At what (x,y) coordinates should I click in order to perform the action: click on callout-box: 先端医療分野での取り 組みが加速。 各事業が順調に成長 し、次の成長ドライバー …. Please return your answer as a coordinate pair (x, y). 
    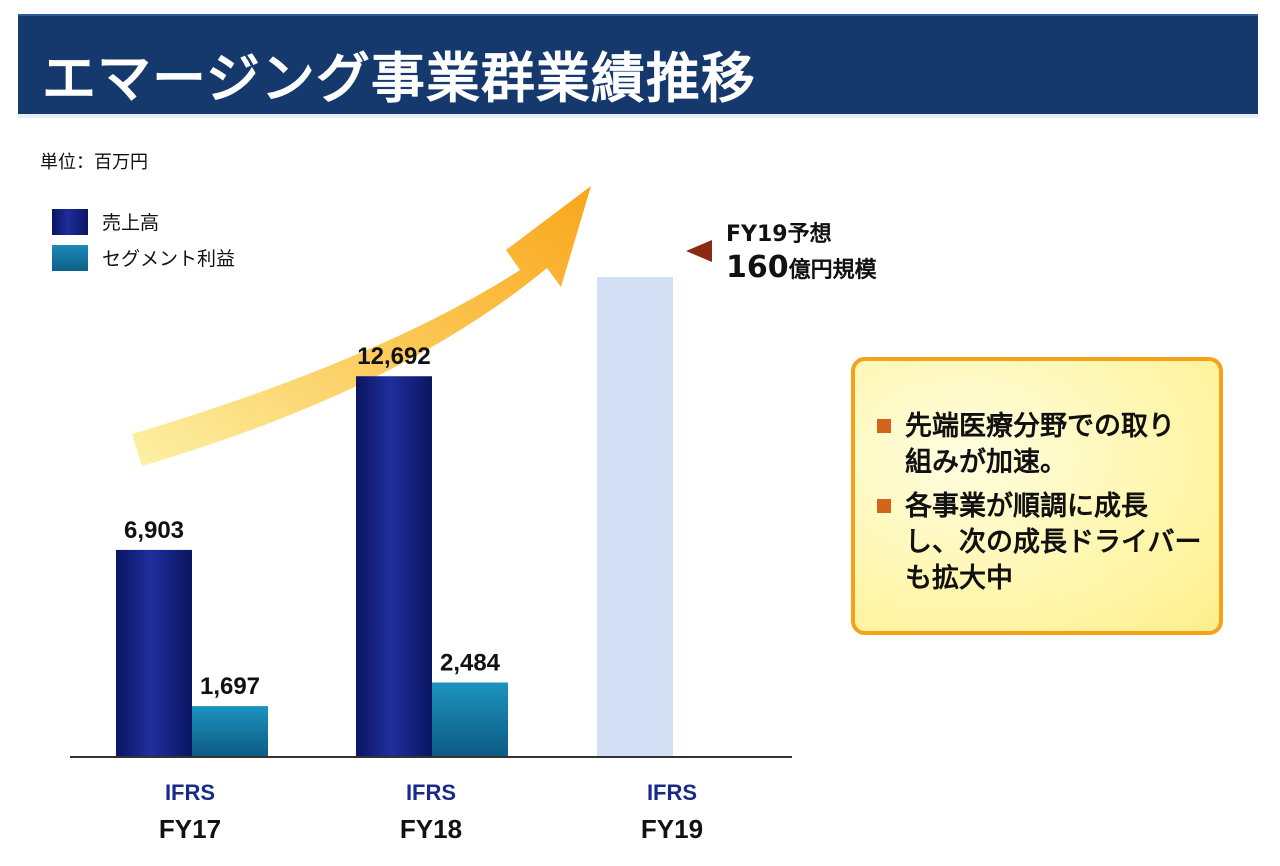
    Looking at the image, I should click on (1037, 496).